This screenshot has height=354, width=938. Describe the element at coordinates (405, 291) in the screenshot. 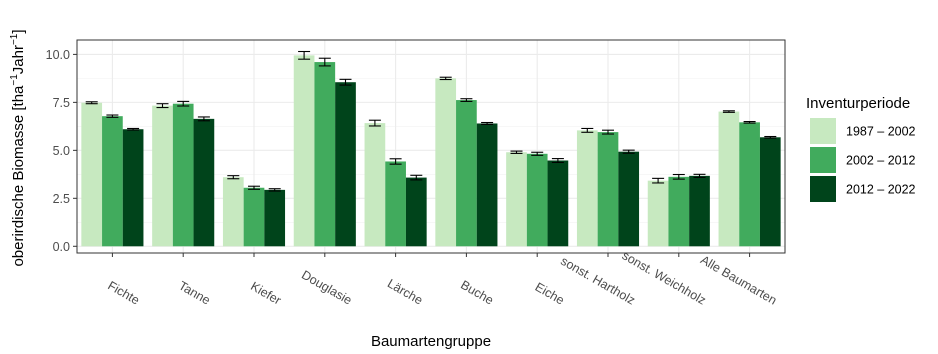

I see `x-tick-label: Lärche` at that location.